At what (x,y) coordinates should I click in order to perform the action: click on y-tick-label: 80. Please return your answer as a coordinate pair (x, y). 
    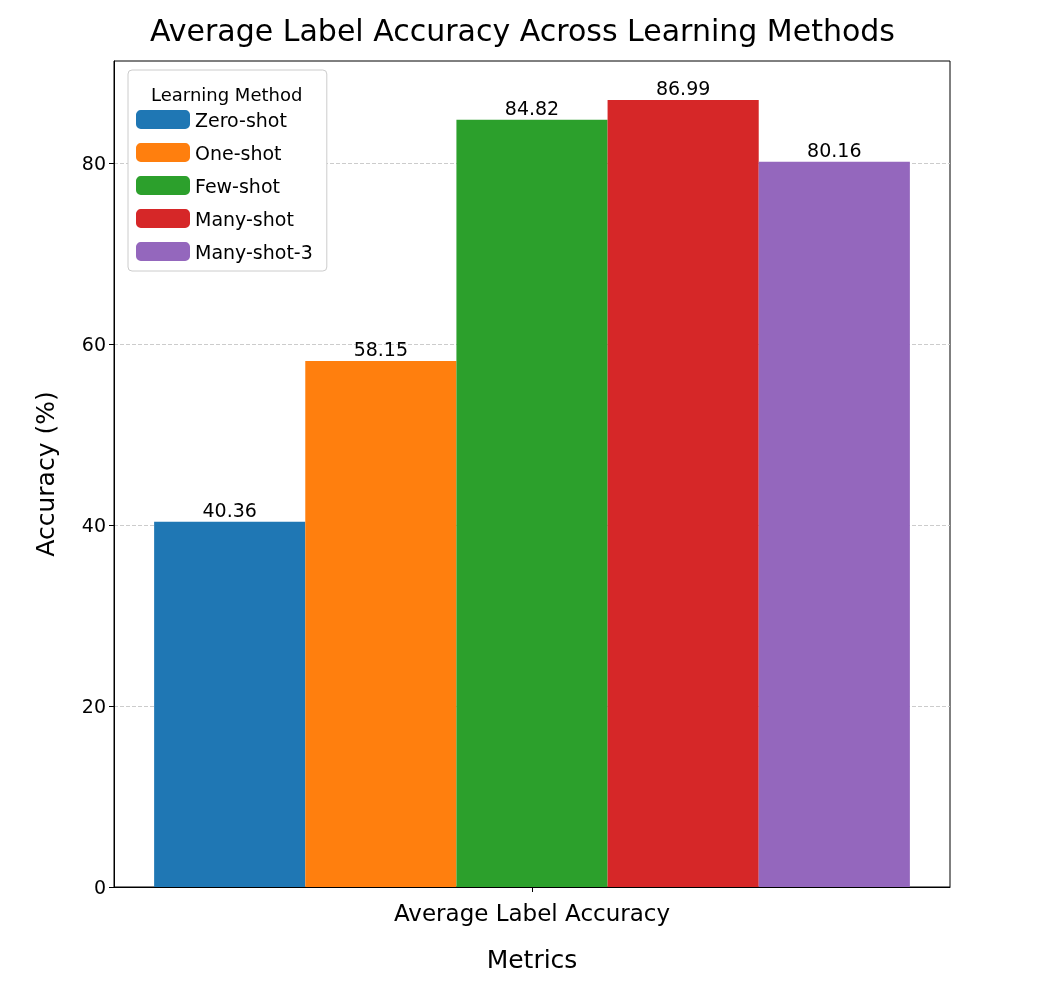
    Looking at the image, I should click on (93, 163).